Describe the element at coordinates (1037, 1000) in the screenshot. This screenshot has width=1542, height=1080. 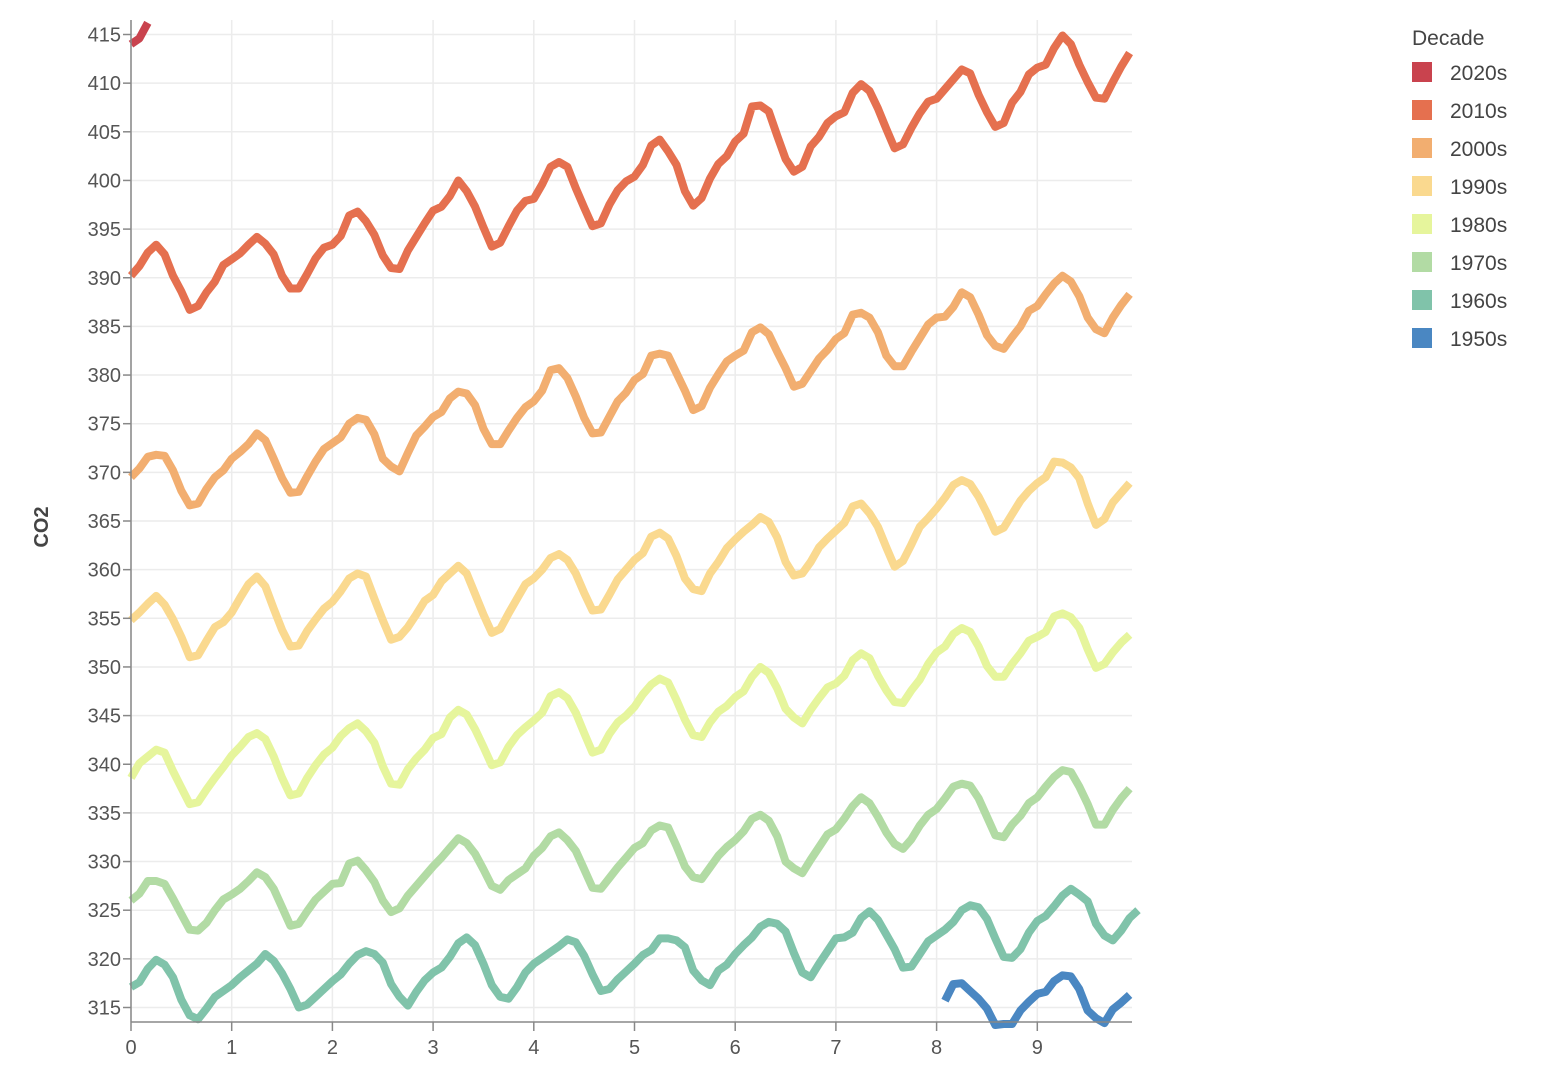
I see `series-line-1950s` at that location.